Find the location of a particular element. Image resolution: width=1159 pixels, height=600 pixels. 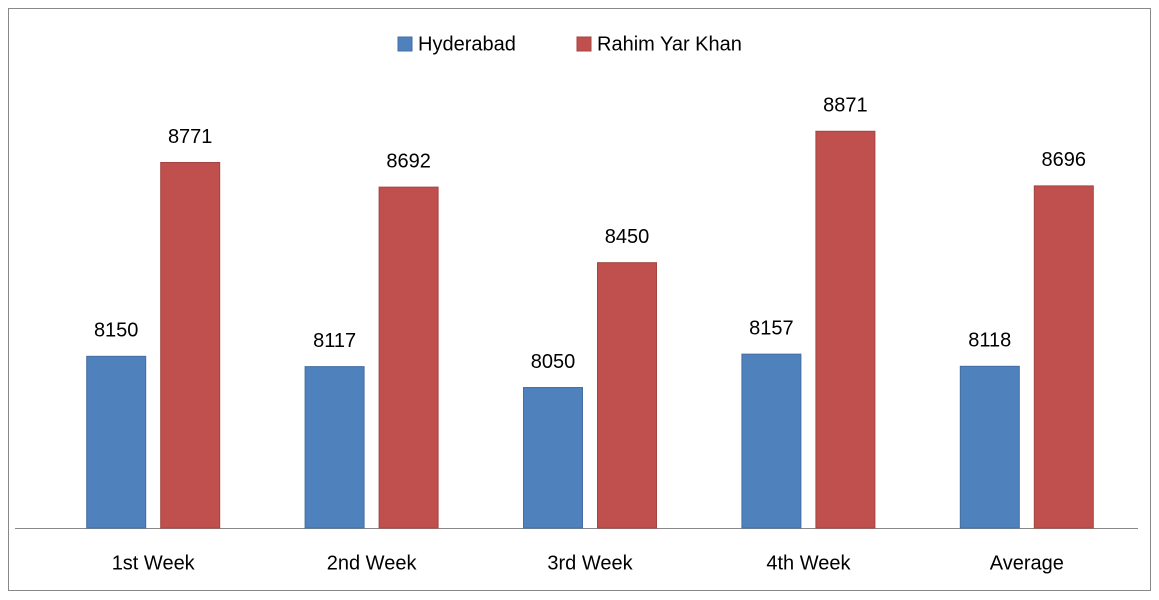

data-label: 8157 is located at coordinates (771, 328).